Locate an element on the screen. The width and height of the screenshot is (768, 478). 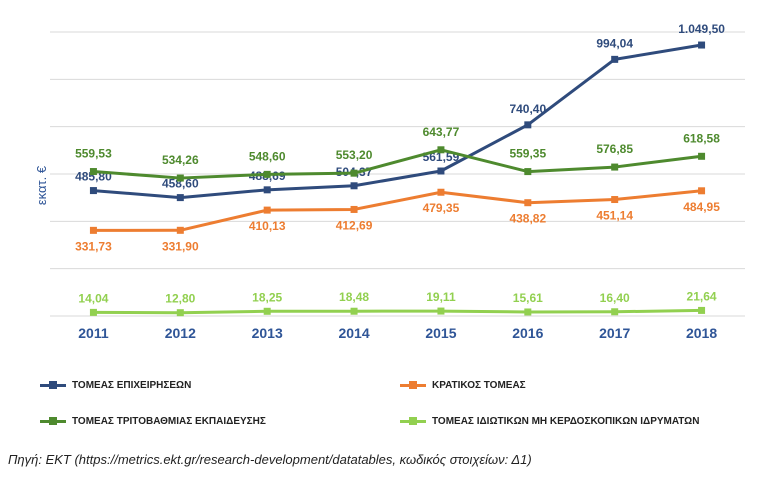
data-label: 15,61 is located at coordinates (528, 298).